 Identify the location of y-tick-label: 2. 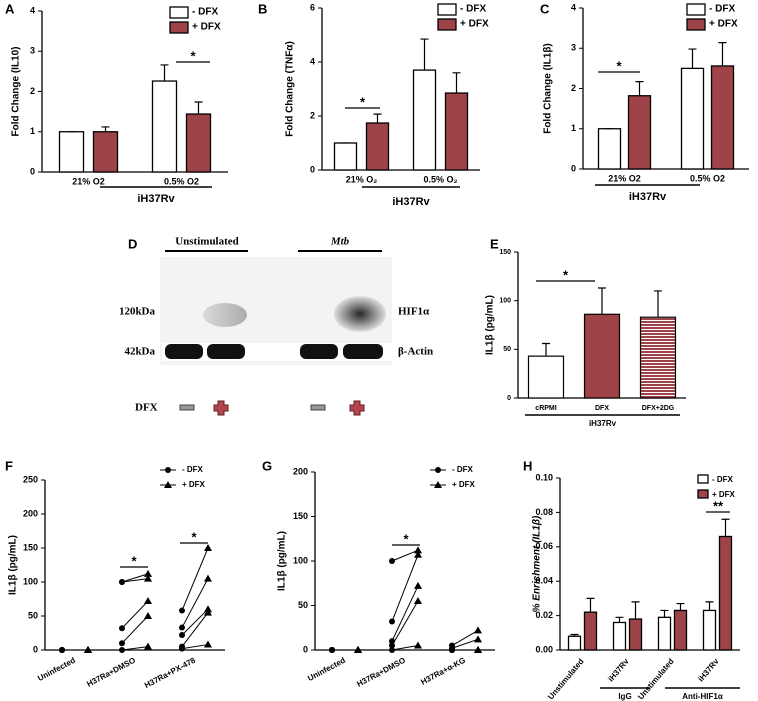
(573, 88).